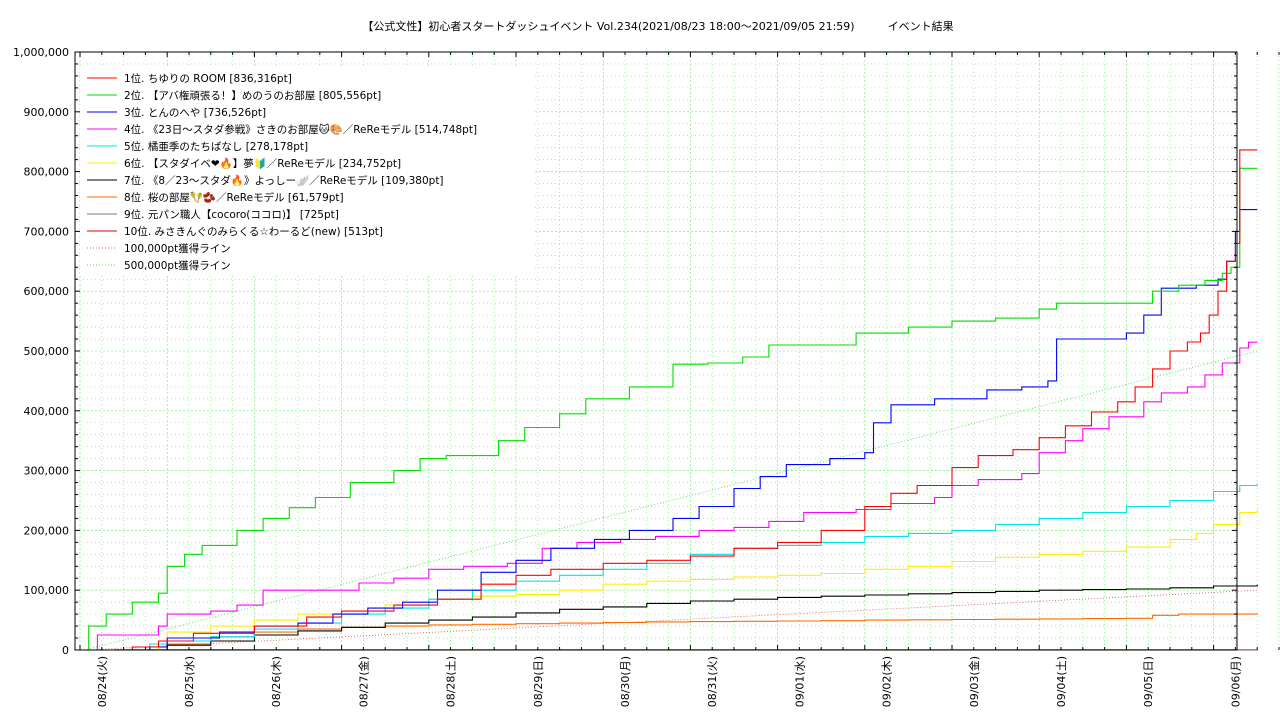  What do you see at coordinates (1148, 681) in the screenshot?
I see `x-tick-label: 09/05(日)` at bounding box center [1148, 681].